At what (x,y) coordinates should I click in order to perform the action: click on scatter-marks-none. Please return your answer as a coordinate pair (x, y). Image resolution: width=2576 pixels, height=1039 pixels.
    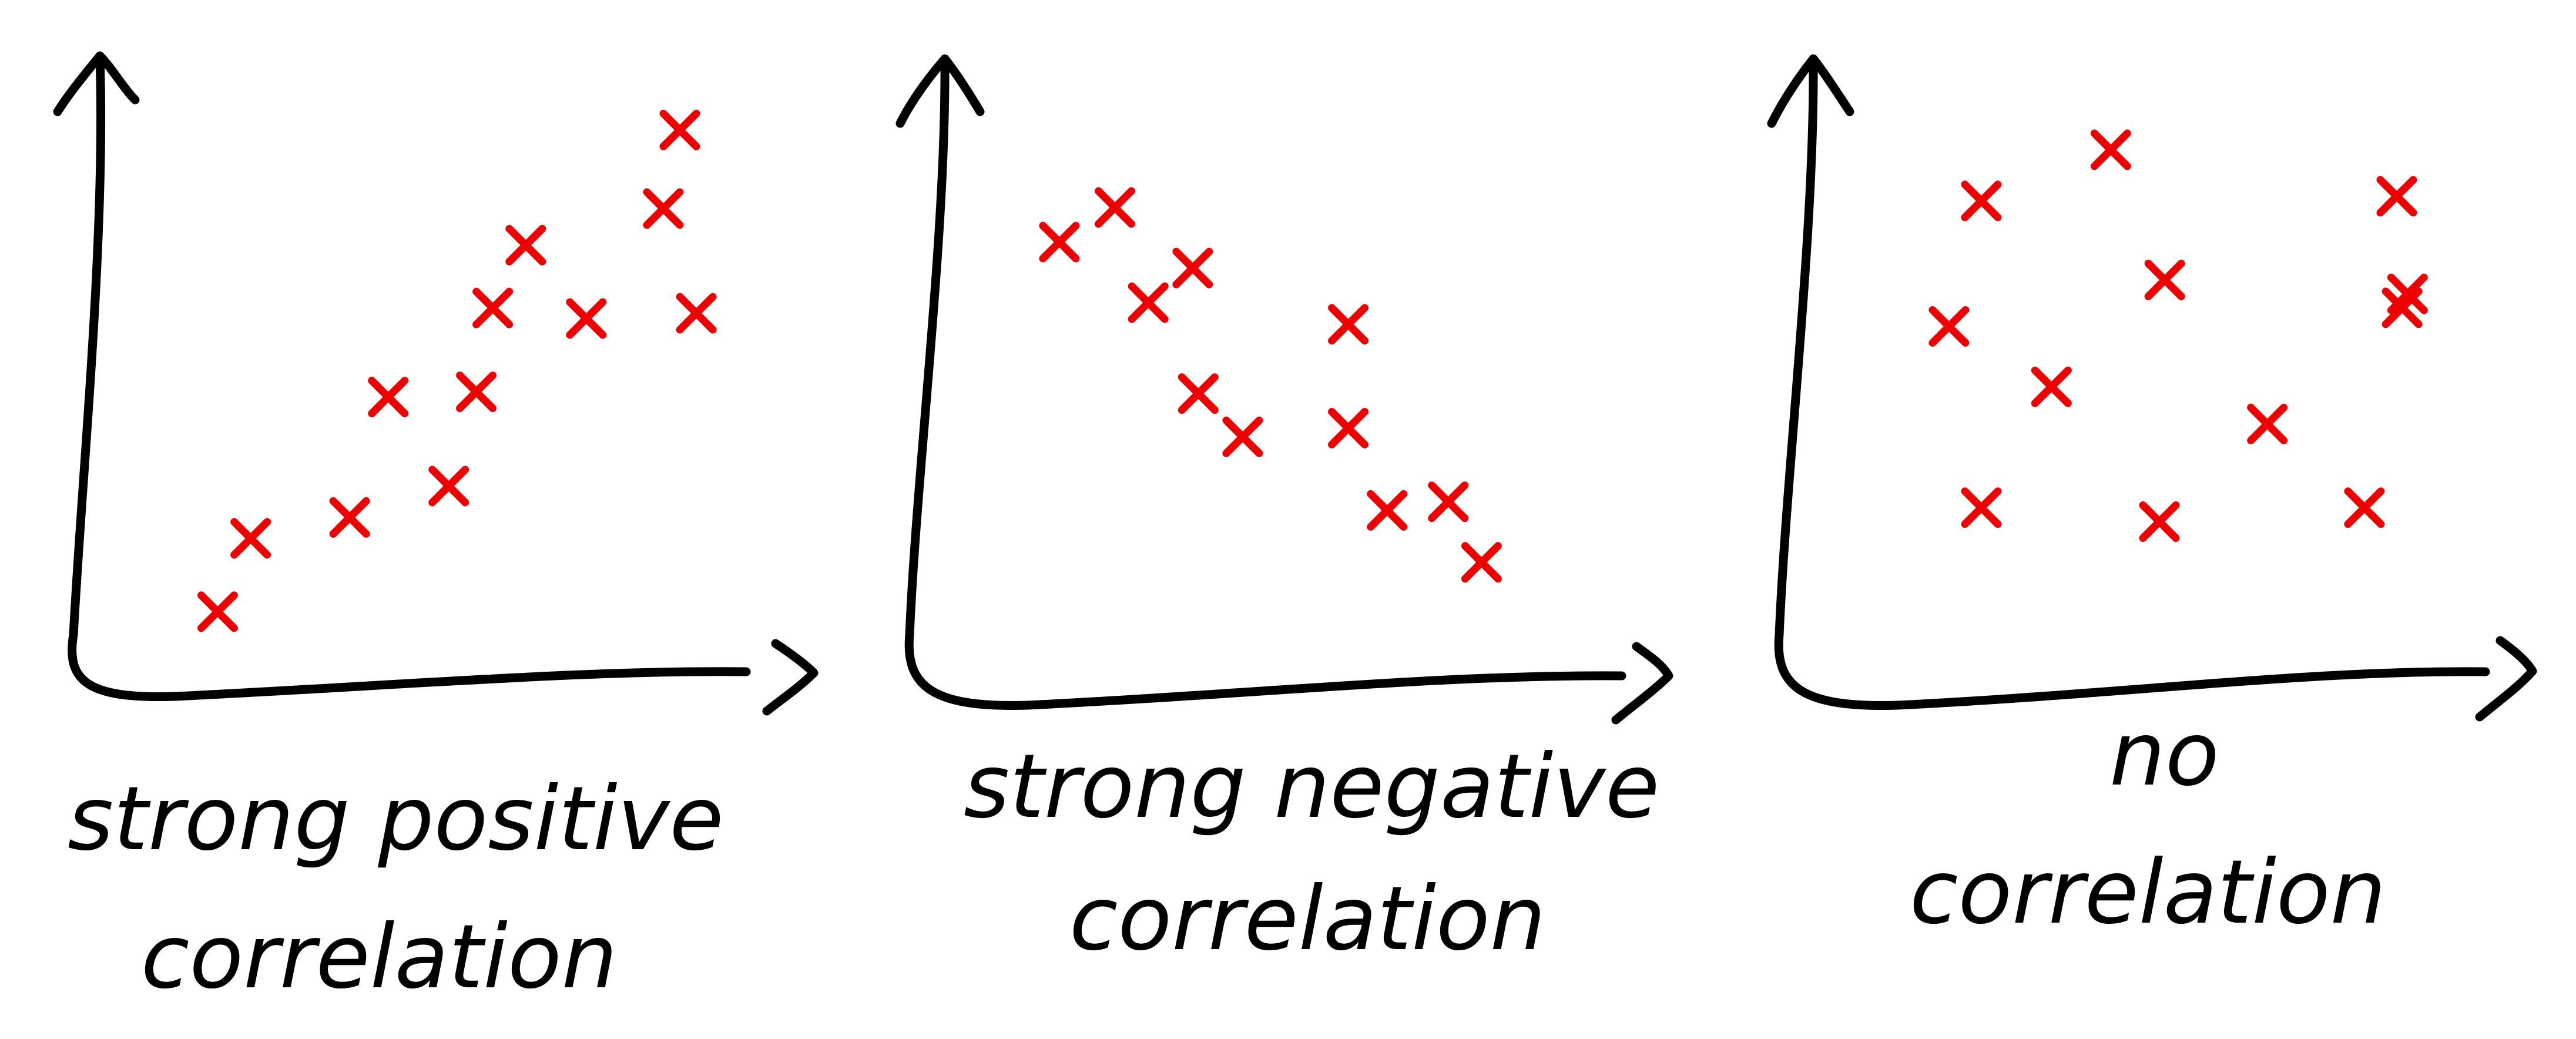
    Looking at the image, I should click on (2178, 335).